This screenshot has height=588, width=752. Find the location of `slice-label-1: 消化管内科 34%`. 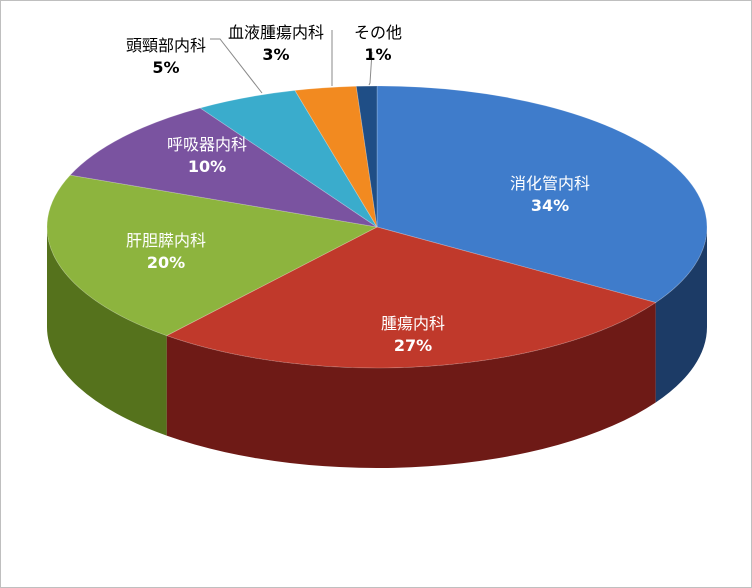

slice-label-1: 消化管内科 34% is located at coordinates (550, 194).